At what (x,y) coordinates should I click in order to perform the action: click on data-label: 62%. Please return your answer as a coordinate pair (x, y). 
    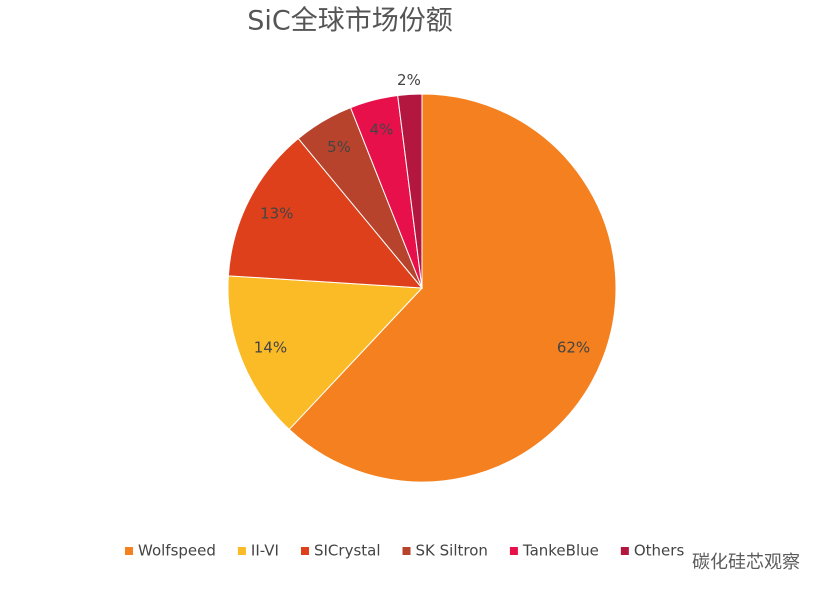
    Looking at the image, I should click on (573, 347).